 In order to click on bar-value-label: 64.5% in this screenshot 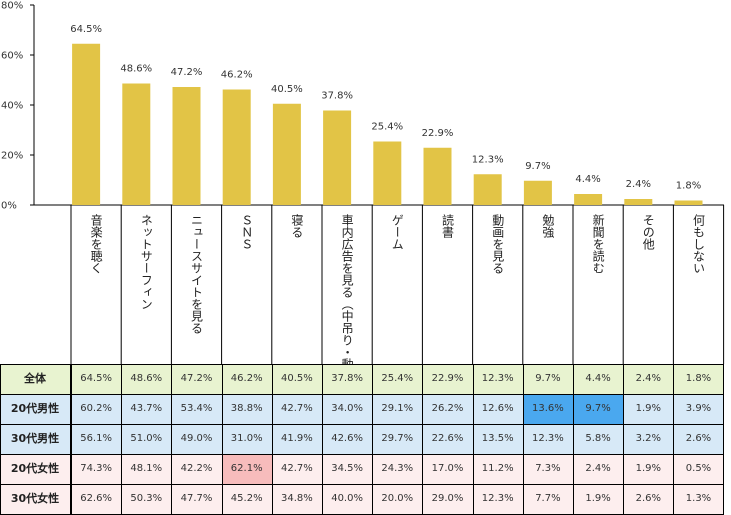, I will do `click(86, 29)`.